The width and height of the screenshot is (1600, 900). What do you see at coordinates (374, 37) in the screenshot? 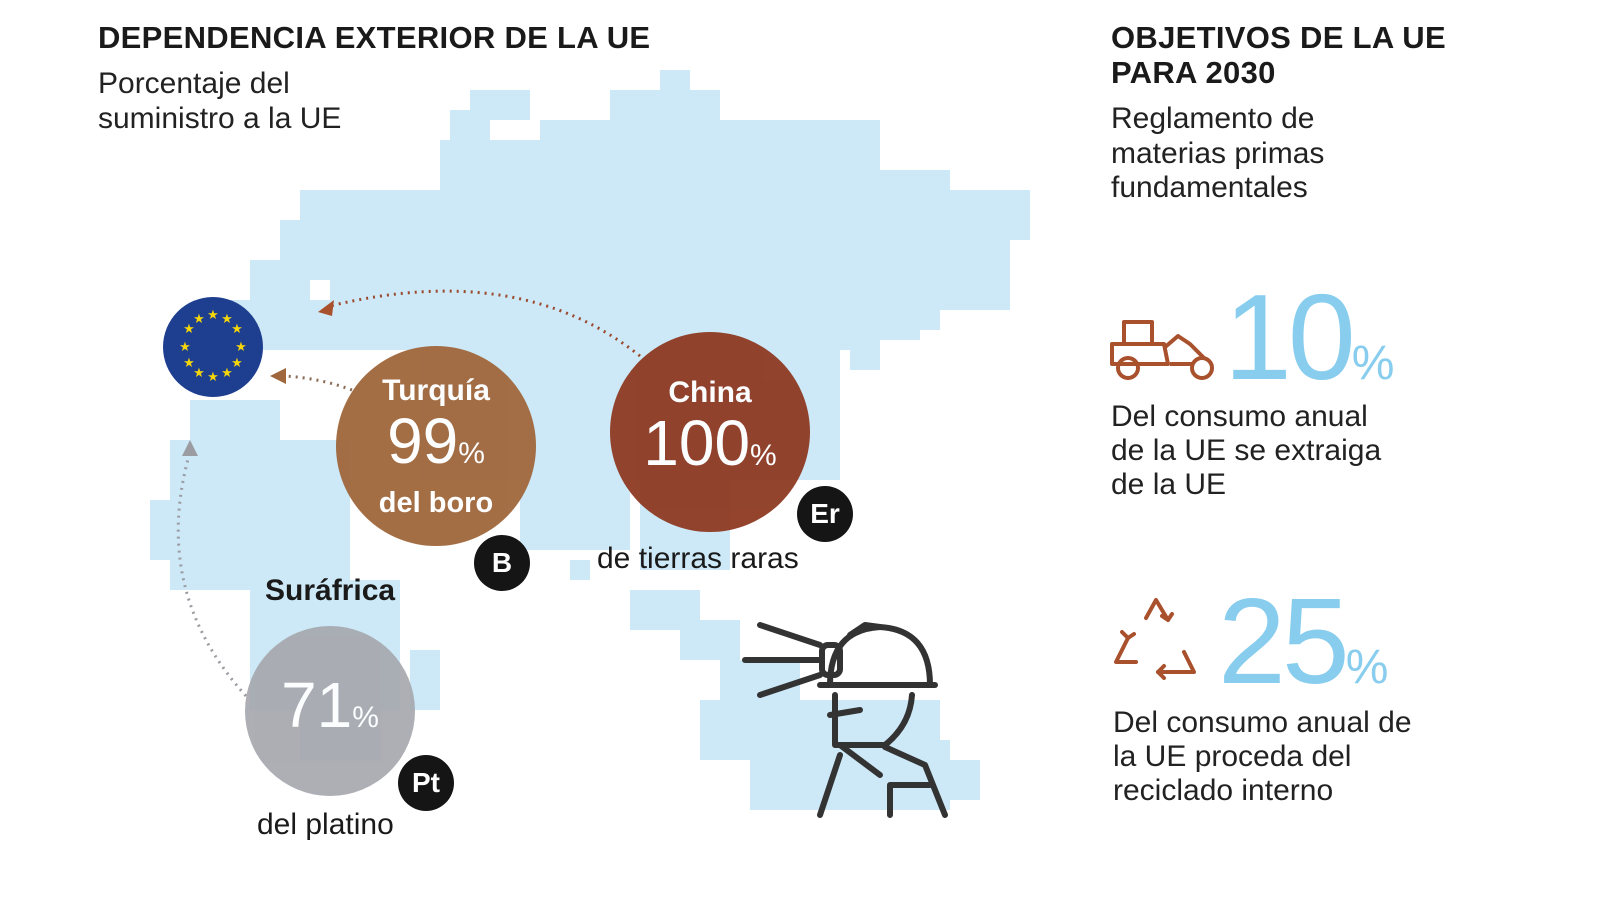
I see `left-title: DEPENDENCIA EXTERIOR DE LA UE` at bounding box center [374, 37].